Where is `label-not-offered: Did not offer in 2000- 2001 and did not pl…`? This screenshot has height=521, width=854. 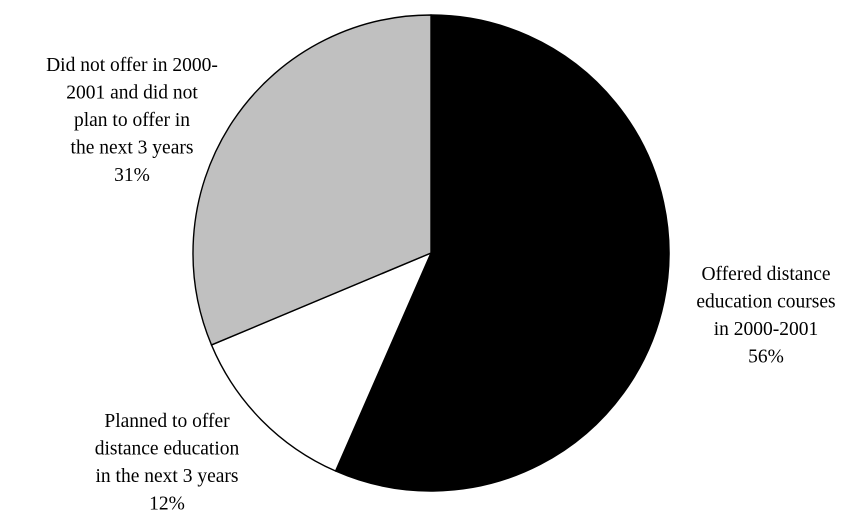 label-not-offered: Did not offer in 2000- 2001 and did not pl… is located at coordinates (132, 120).